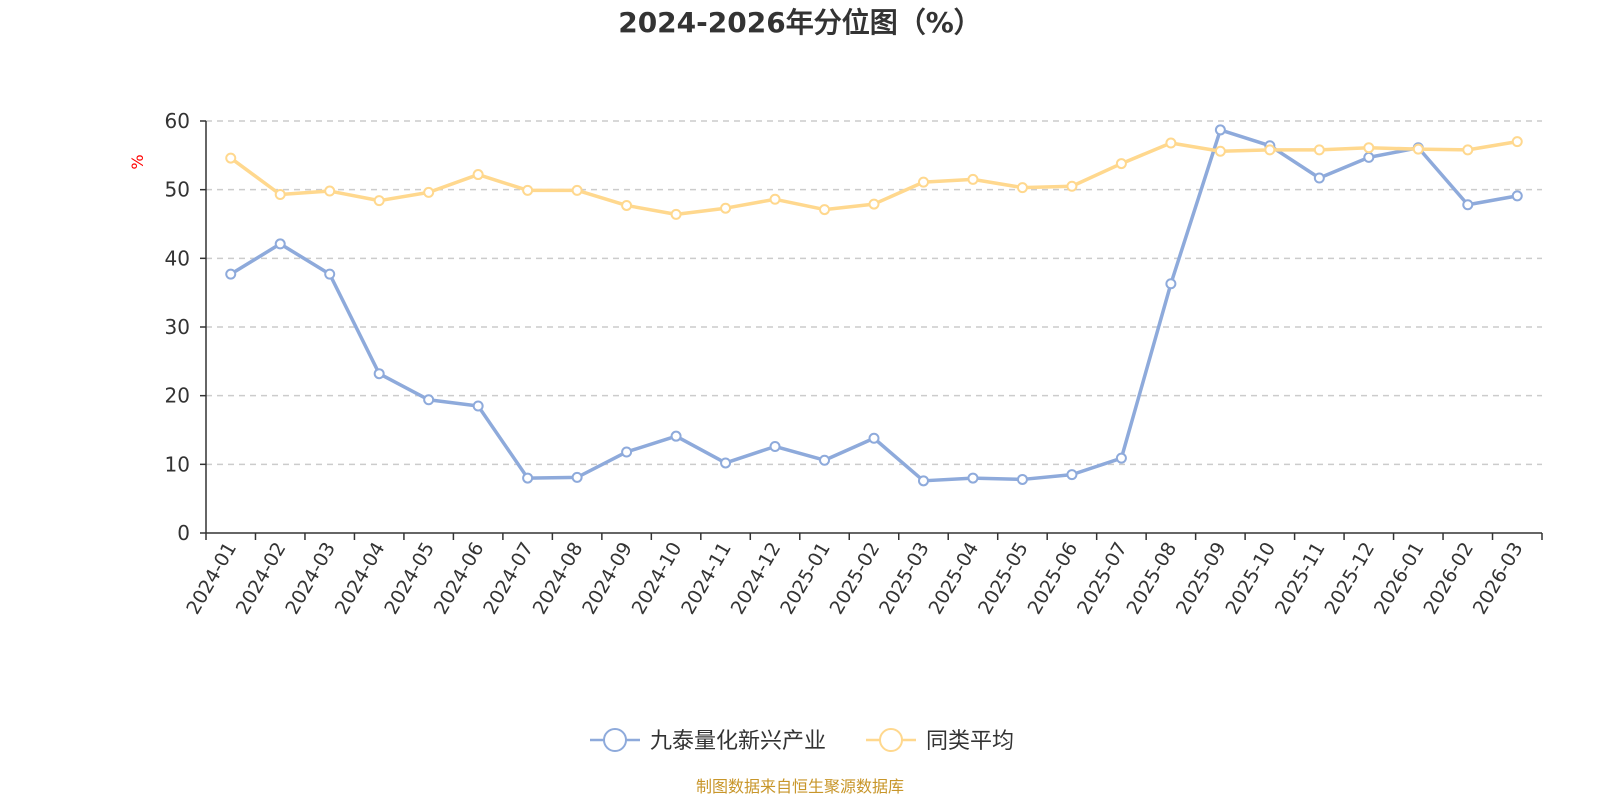  What do you see at coordinates (183, 533) in the screenshot?
I see `y-tick-label: 0` at bounding box center [183, 533].